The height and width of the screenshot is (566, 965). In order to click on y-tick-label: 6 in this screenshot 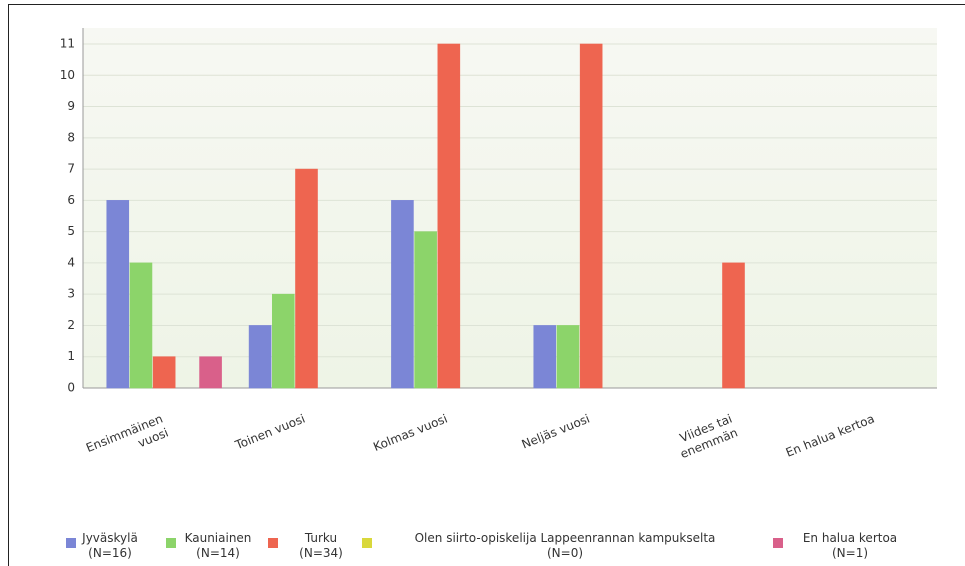, I will do `click(71, 200)`.